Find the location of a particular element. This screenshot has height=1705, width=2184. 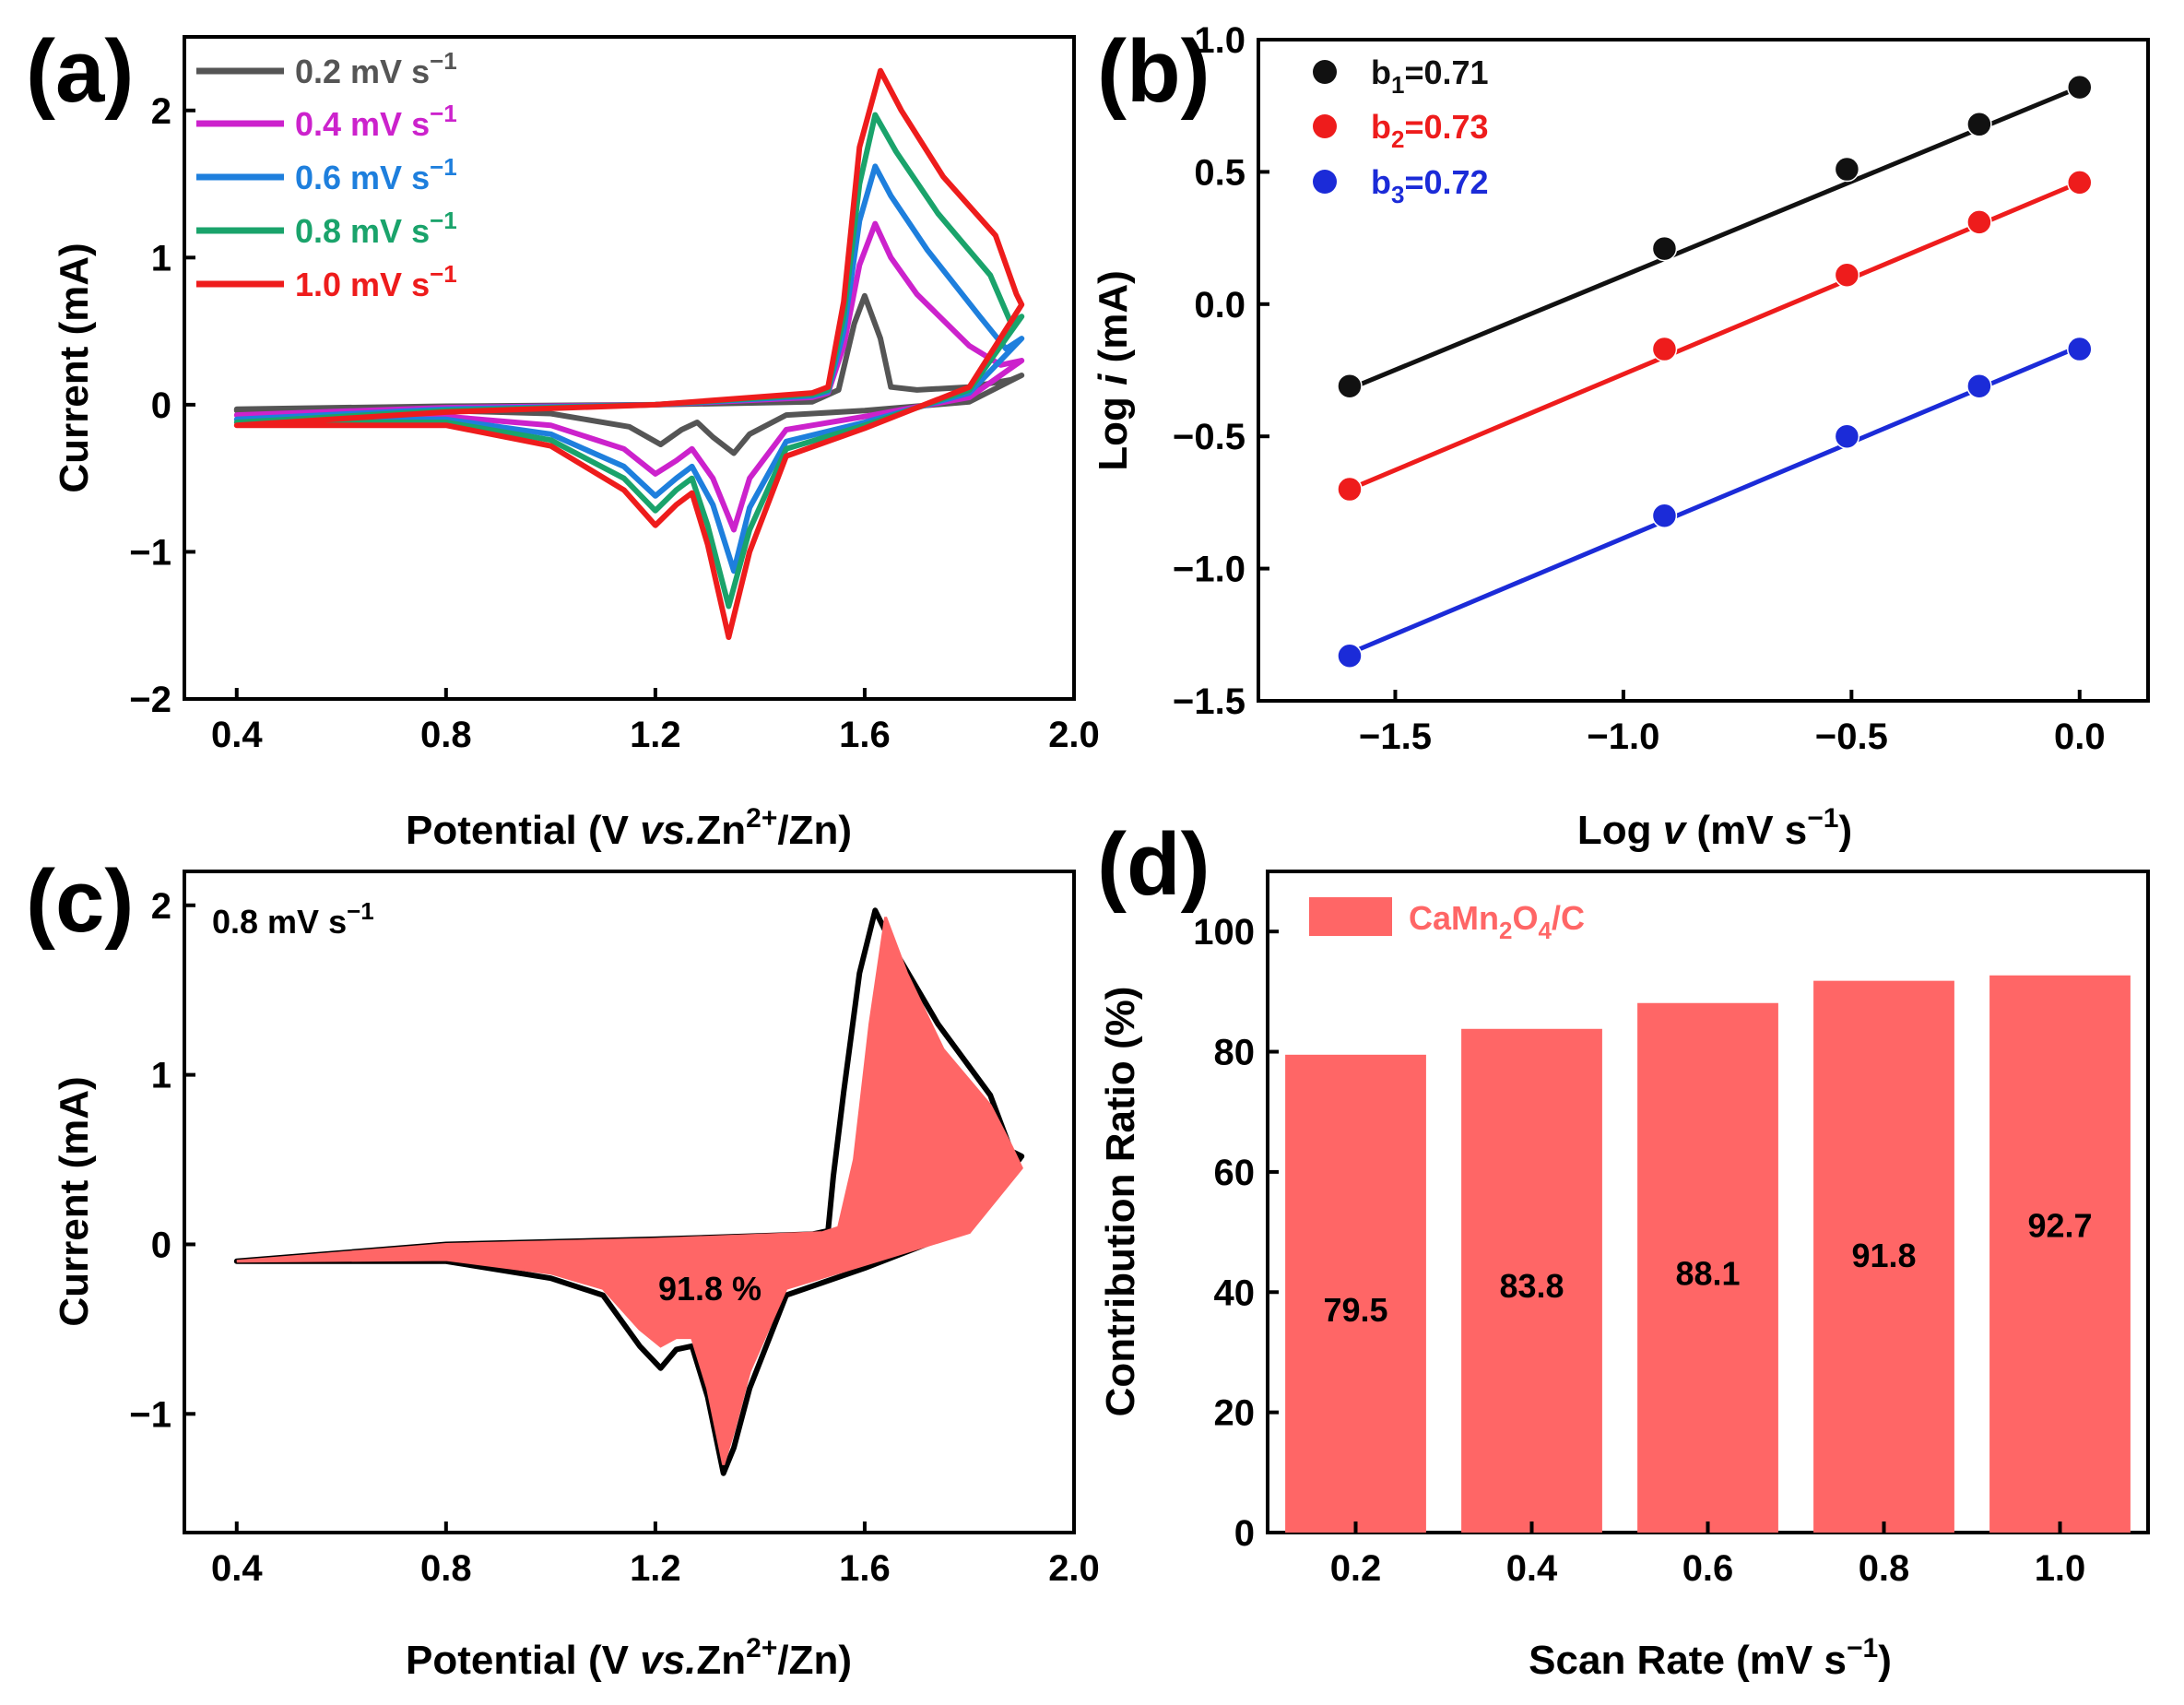

panel-a-ylabel: Current (mA) is located at coordinates (74, 367).